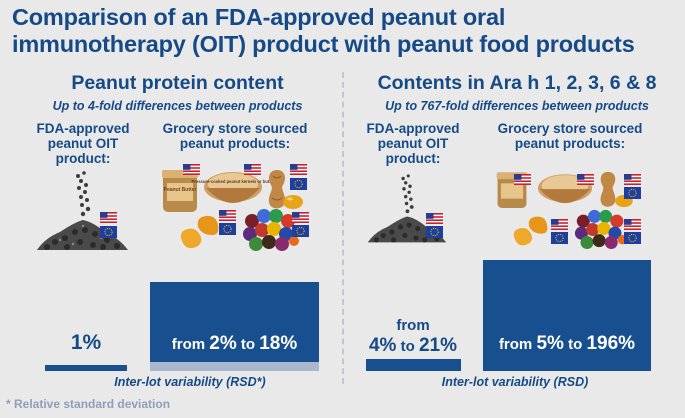  I want to click on left-panel-heading: Peanut protein content, so click(177, 83).